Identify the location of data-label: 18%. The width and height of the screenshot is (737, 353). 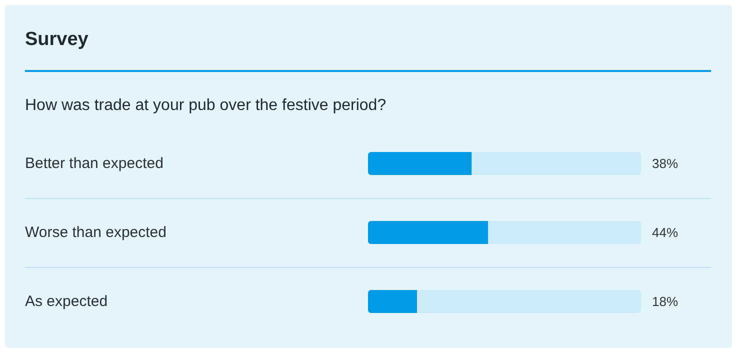
(665, 301).